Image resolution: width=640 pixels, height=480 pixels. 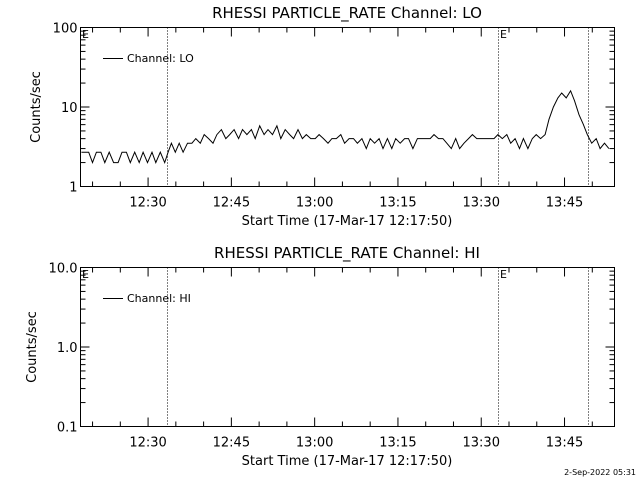 I want to click on lo-marker-e-label: E, so click(x=503, y=34).